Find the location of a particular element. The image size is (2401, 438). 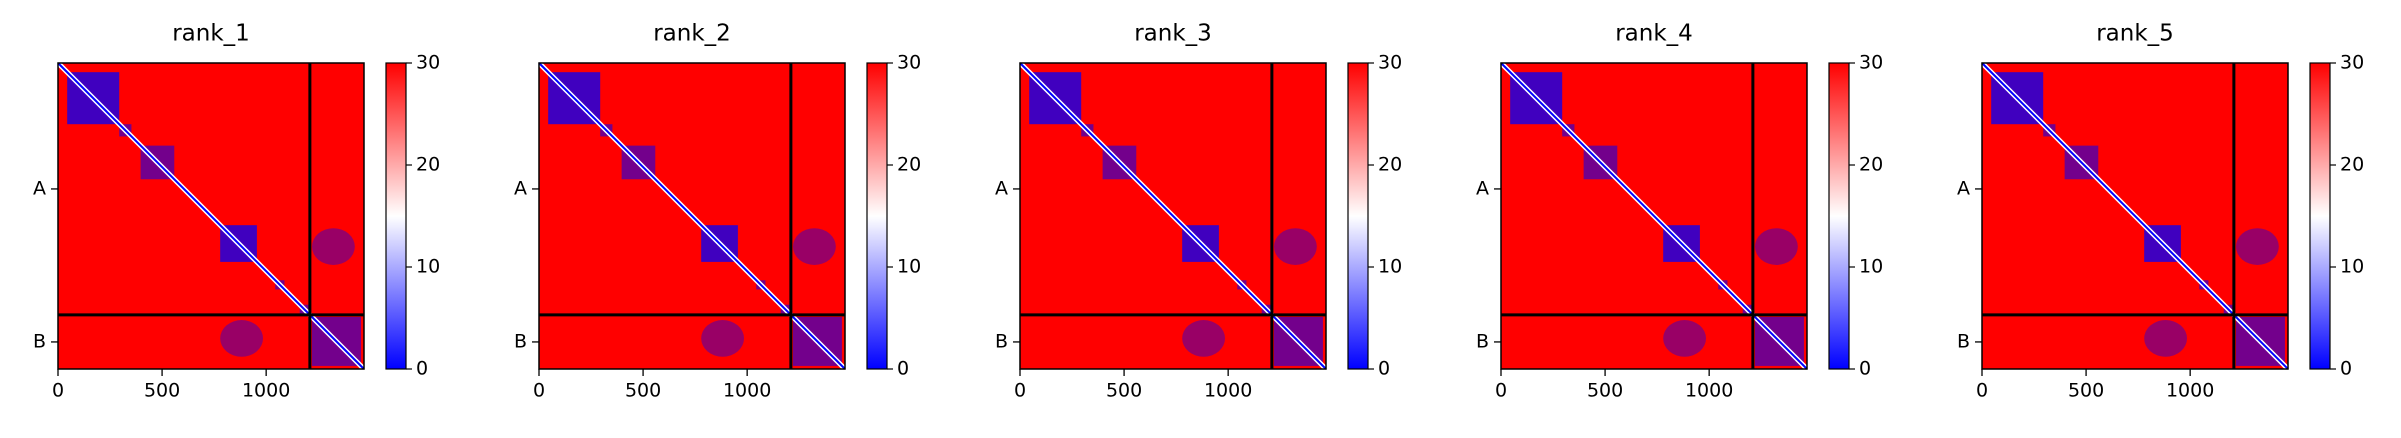

panel: rank_4 0 500 1000 A B 0 10 20 30 is located at coordinates (1679, 211).